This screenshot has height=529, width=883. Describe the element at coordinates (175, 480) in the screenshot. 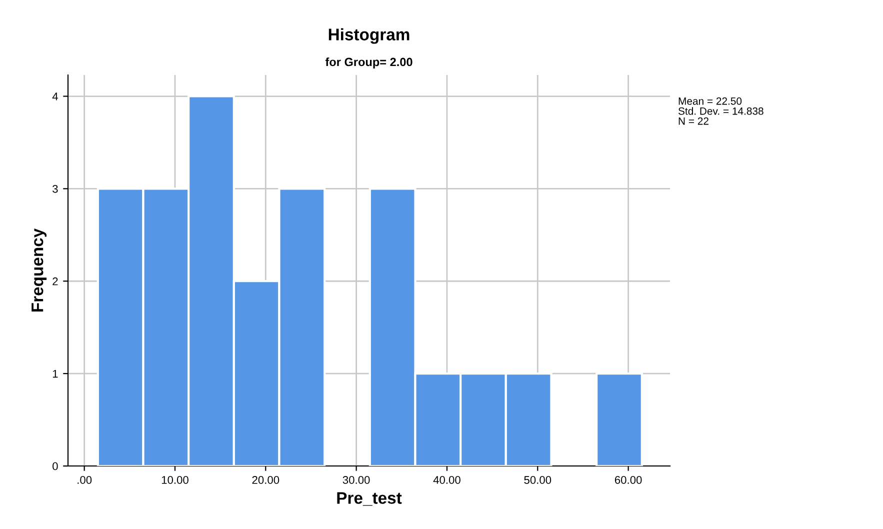

I see `x-tick-label: 10.00` at that location.